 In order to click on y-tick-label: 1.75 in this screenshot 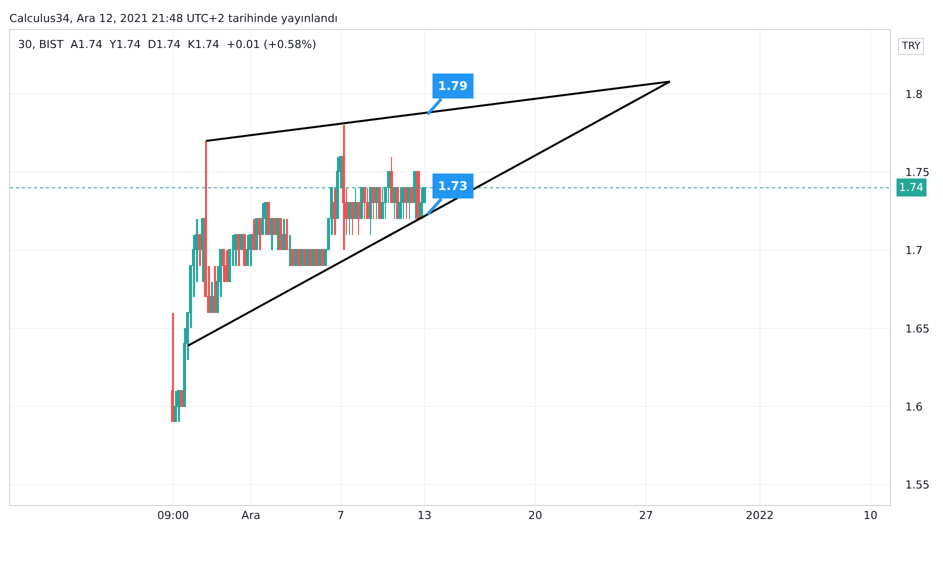, I will do `click(917, 173)`.